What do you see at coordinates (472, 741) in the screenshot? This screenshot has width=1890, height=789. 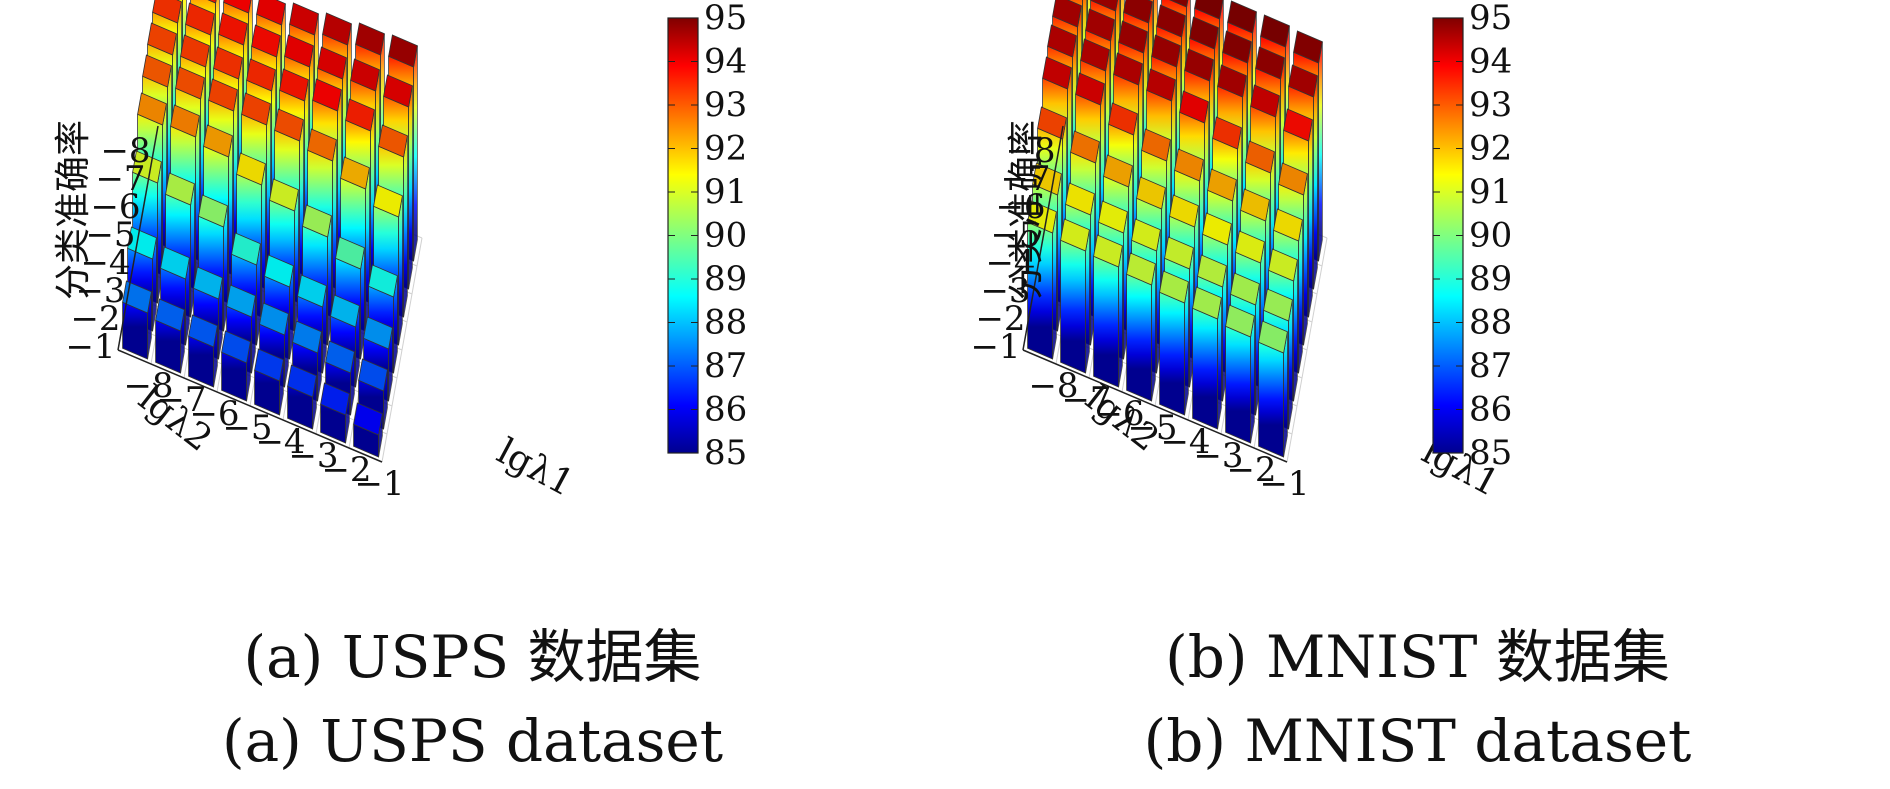 I see `caption-usps-en: (a) USPS dataset` at bounding box center [472, 741].